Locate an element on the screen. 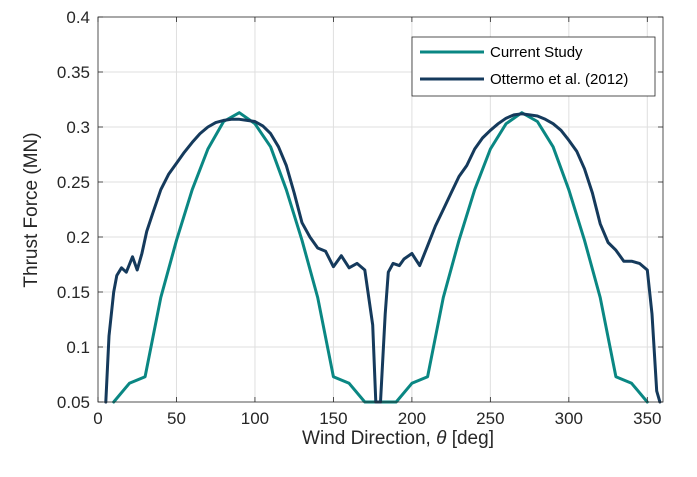 The width and height of the screenshot is (697, 477). x-axis-label-text: Wind Direction, is located at coordinates (369, 438).